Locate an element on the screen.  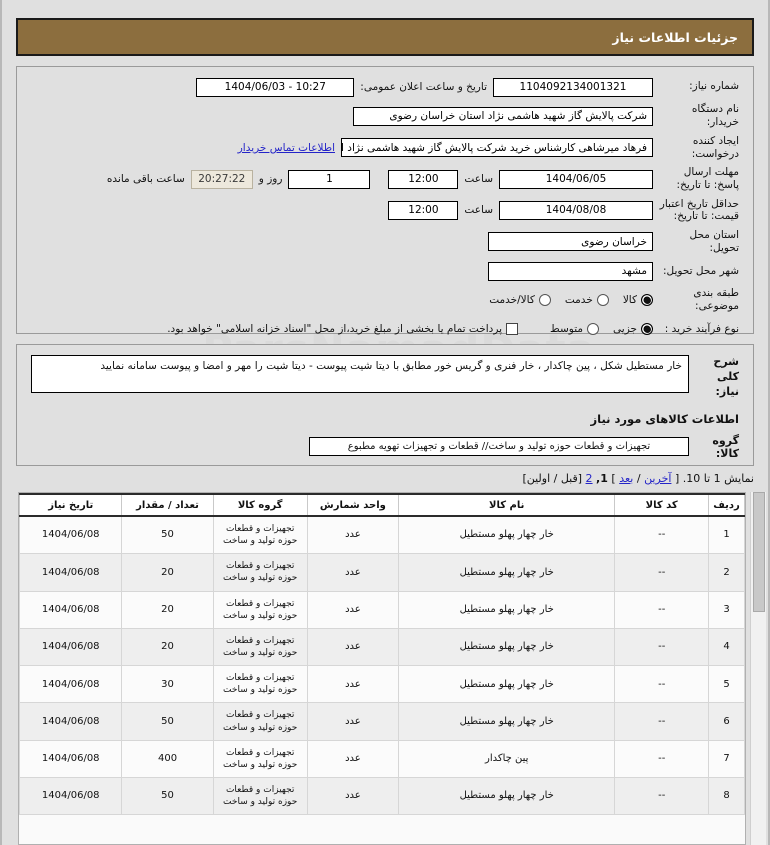
category-radio-khedmat: خدمت is located at coordinates (587, 300).